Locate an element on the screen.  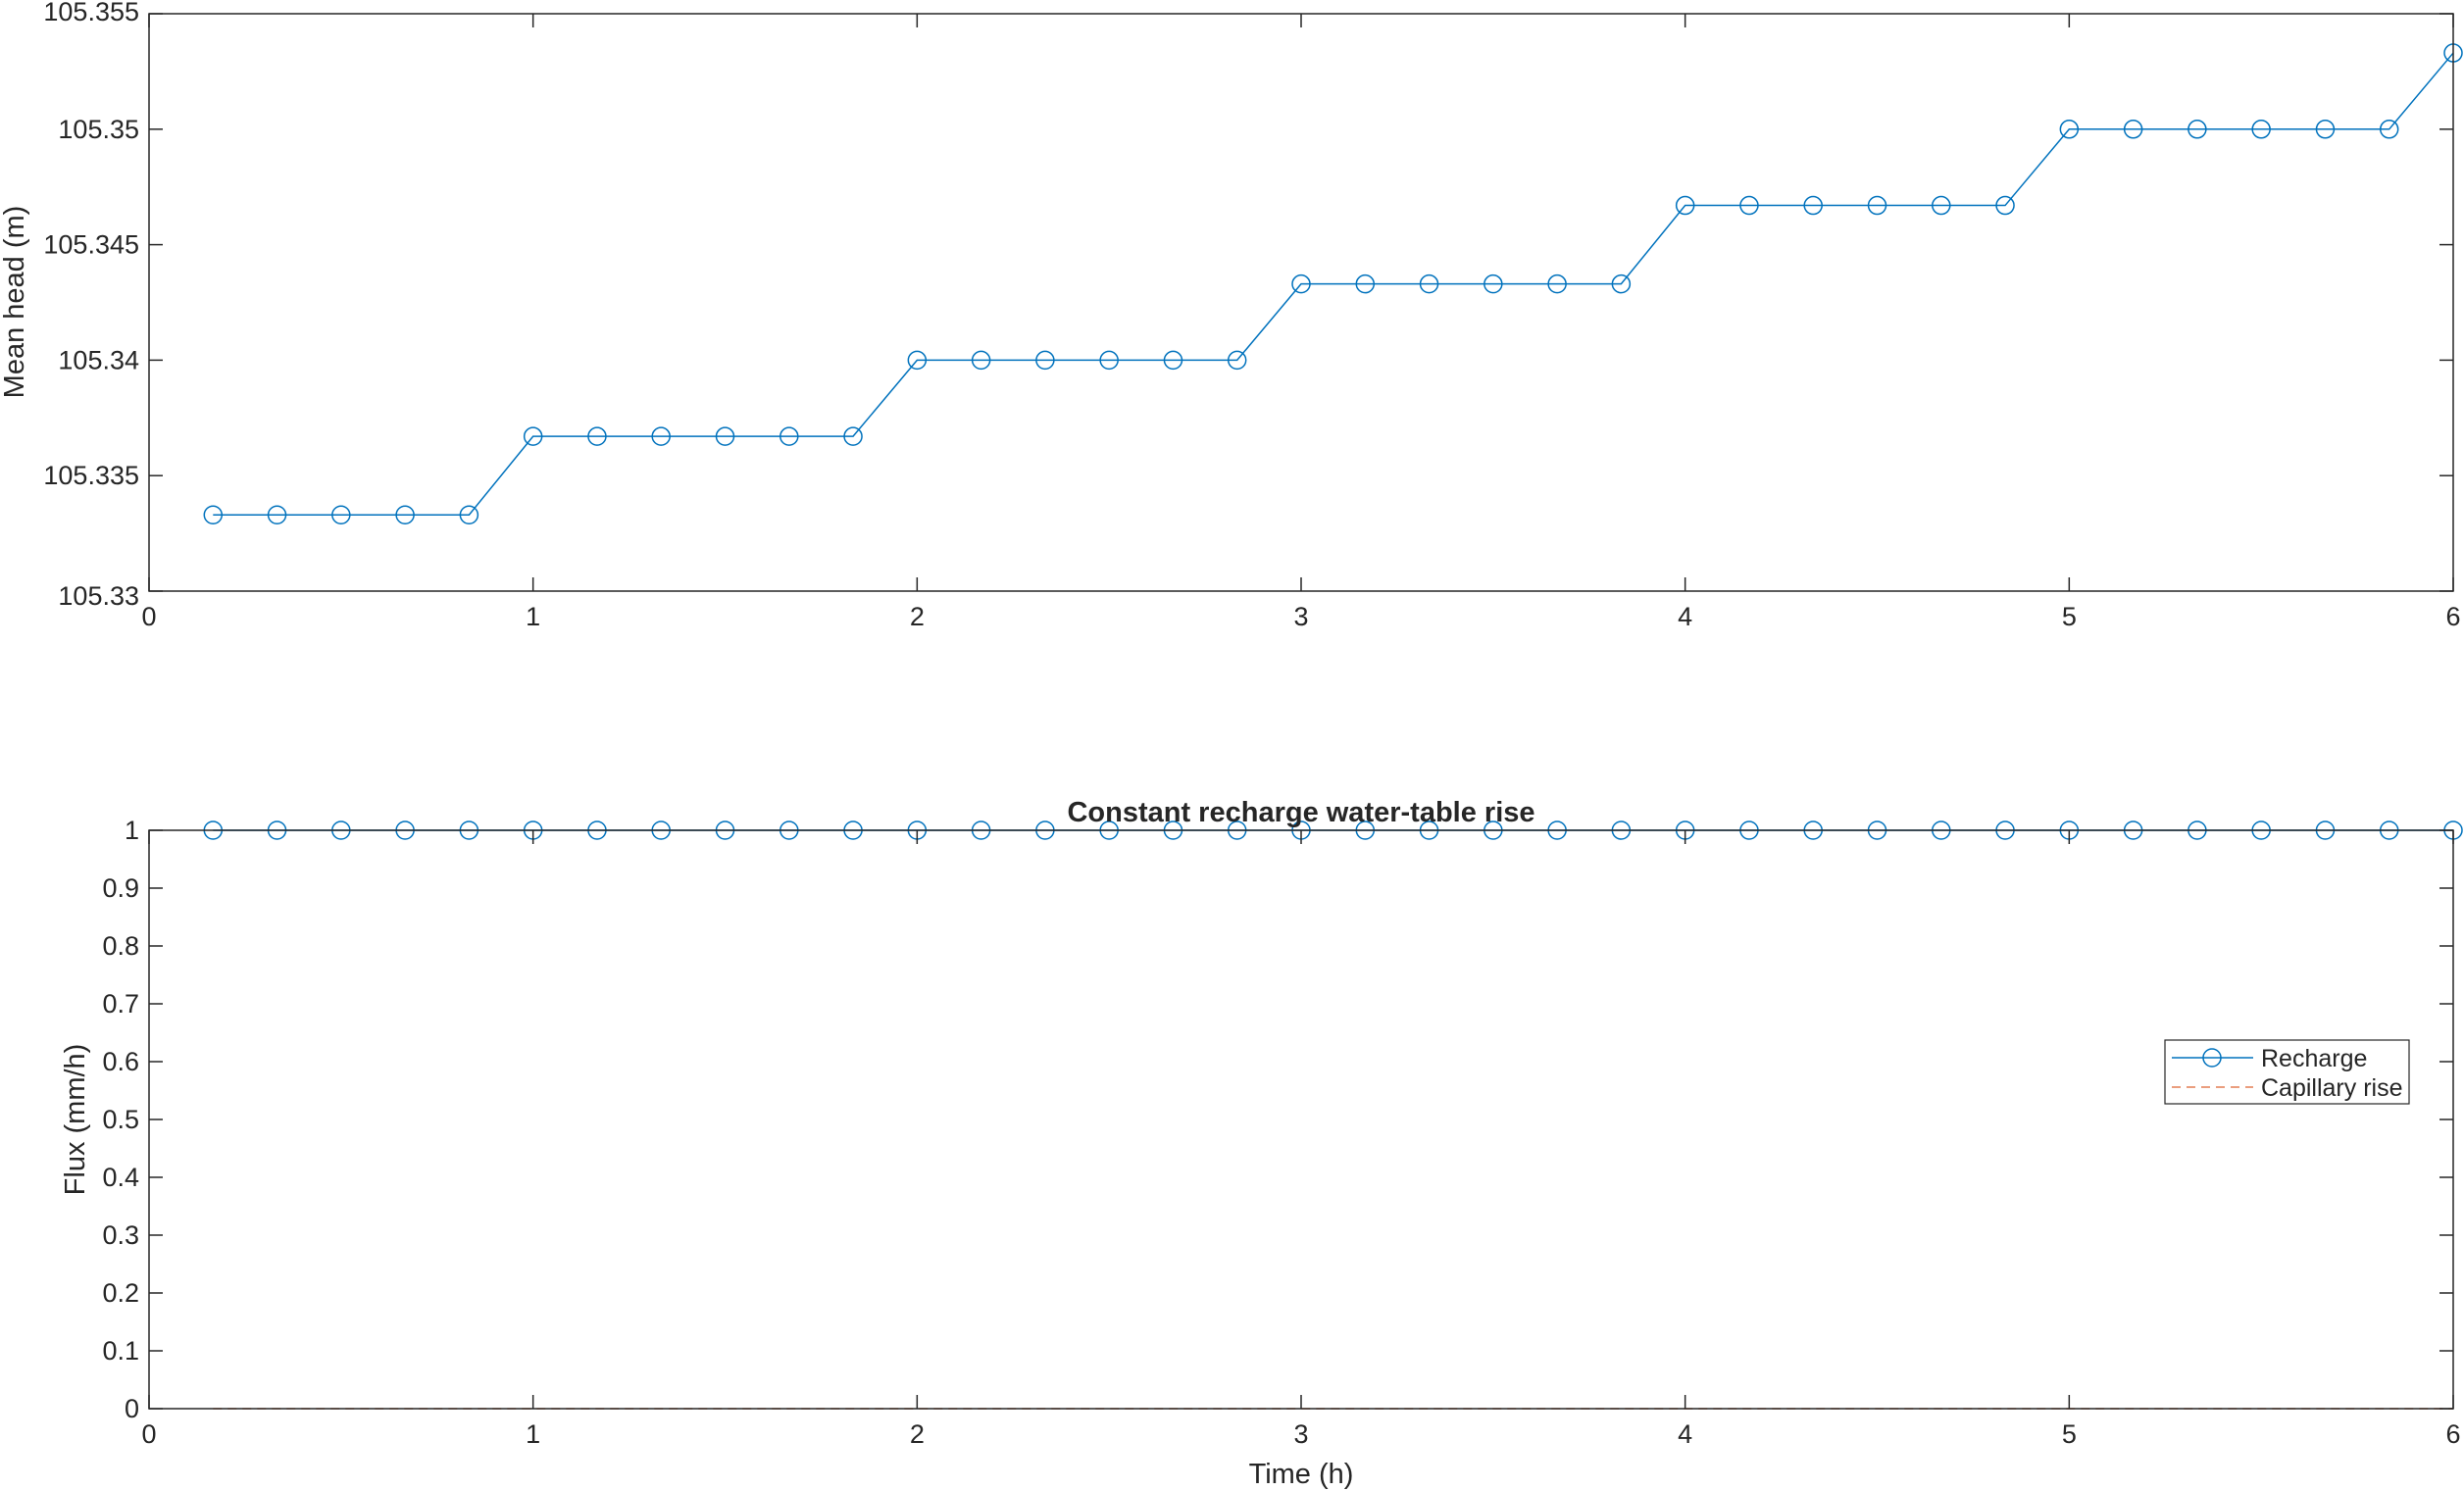
y-tick-label: 0.5 is located at coordinates (120, 1119).